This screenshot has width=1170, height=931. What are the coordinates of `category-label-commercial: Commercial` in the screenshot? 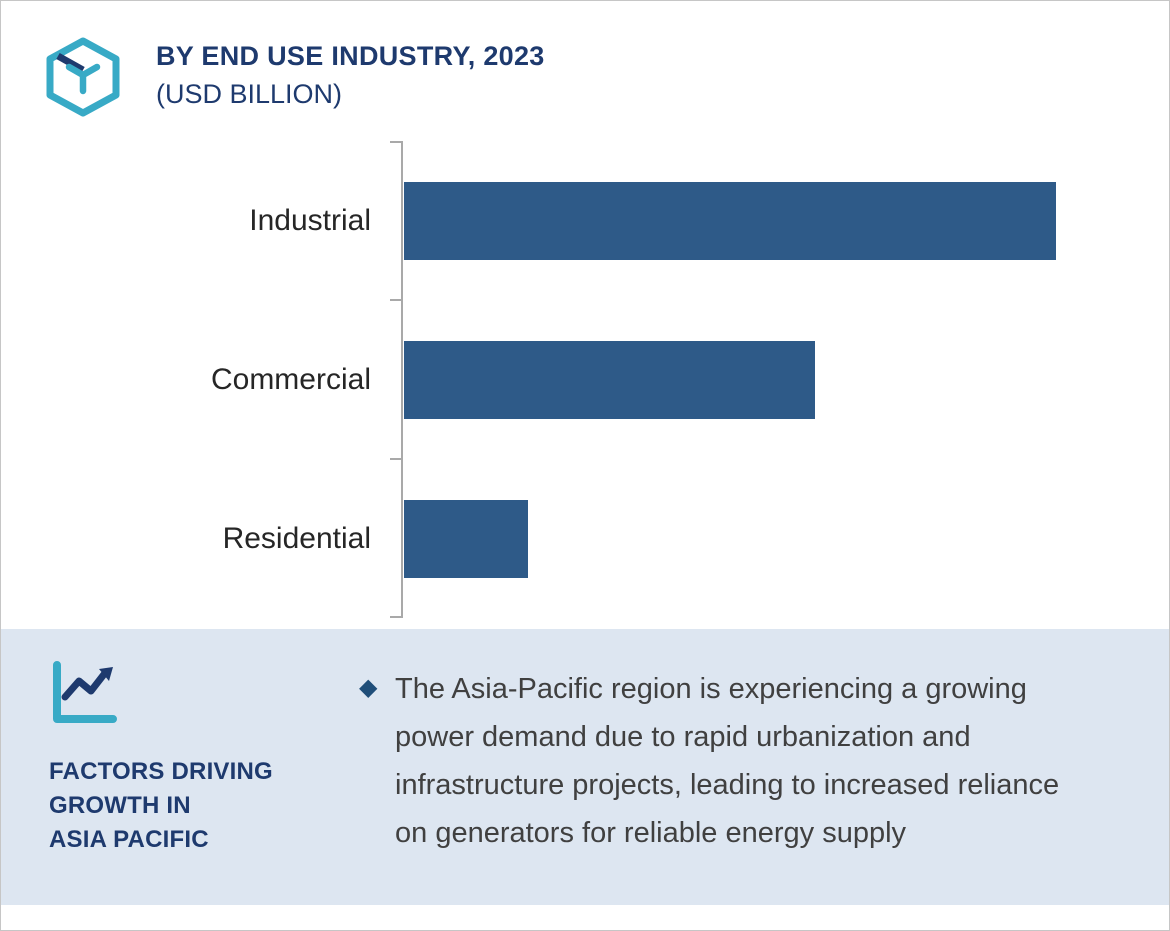 It's located at (290, 379).